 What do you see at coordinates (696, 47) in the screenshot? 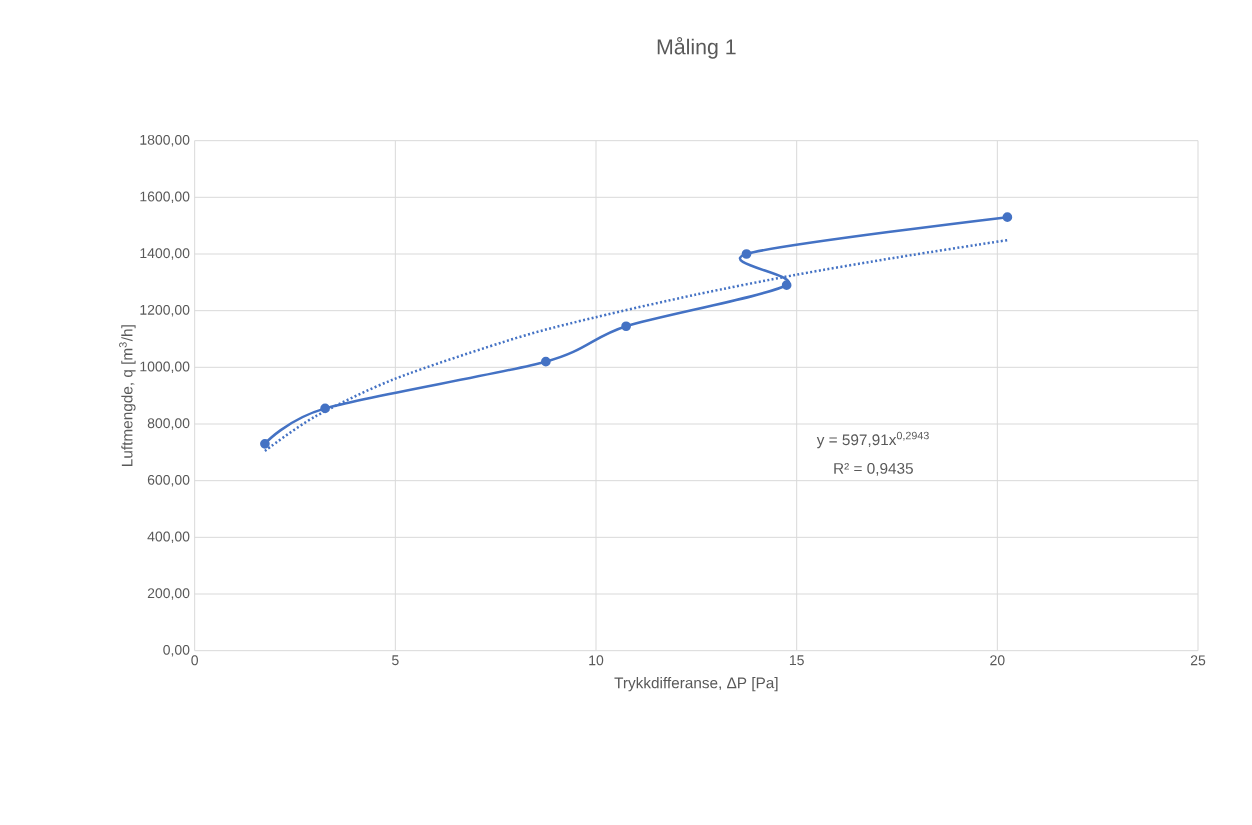
I see `chart-title: Måling 1` at bounding box center [696, 47].